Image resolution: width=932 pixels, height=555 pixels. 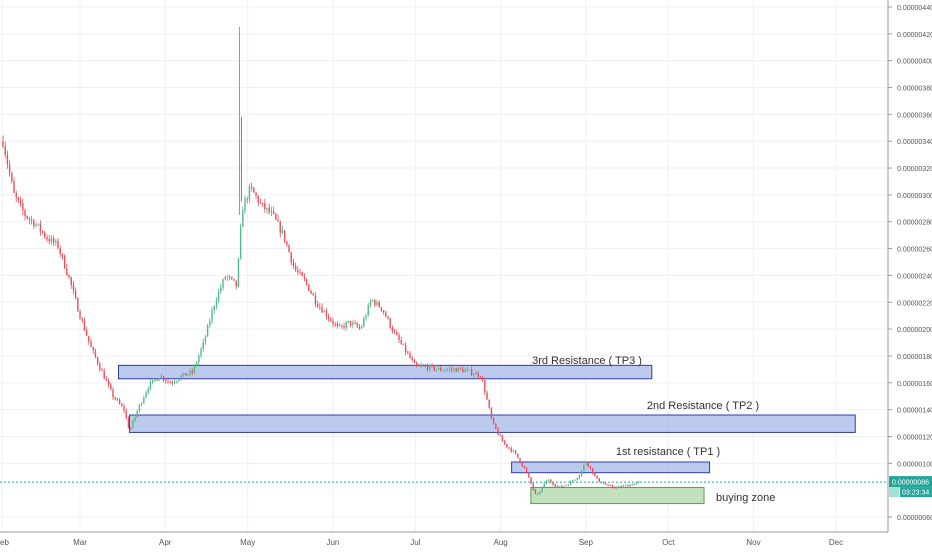 What do you see at coordinates (668, 452) in the screenshot?
I see `tp1-label: 1st resistance ( TP1 )` at bounding box center [668, 452].